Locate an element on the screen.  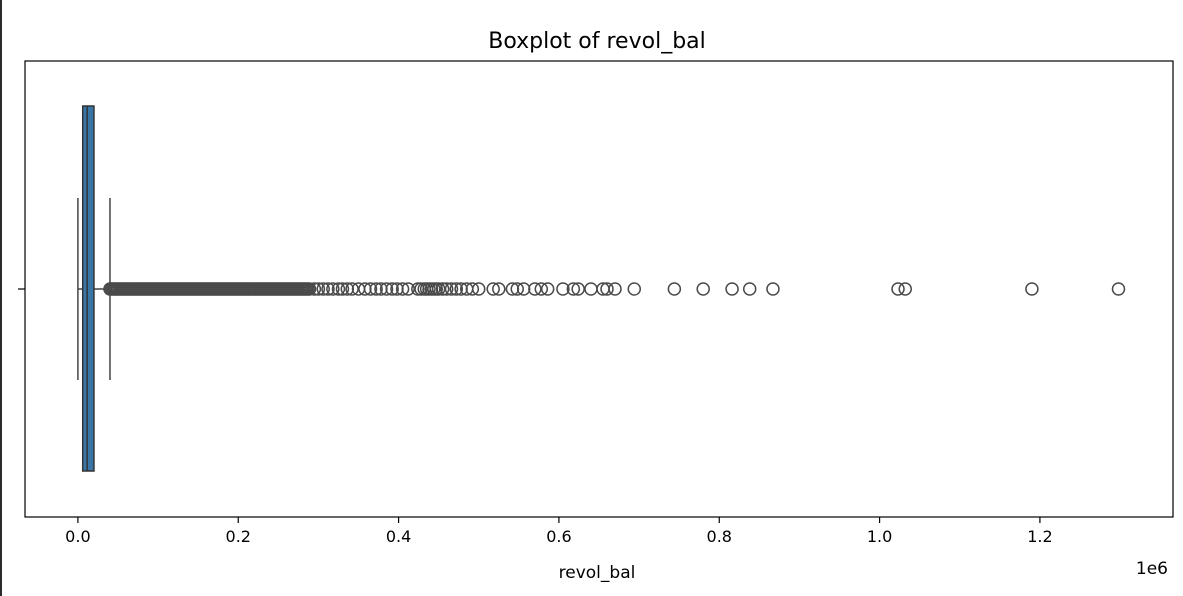
x-tick-label: 0.6 is located at coordinates (558, 536).